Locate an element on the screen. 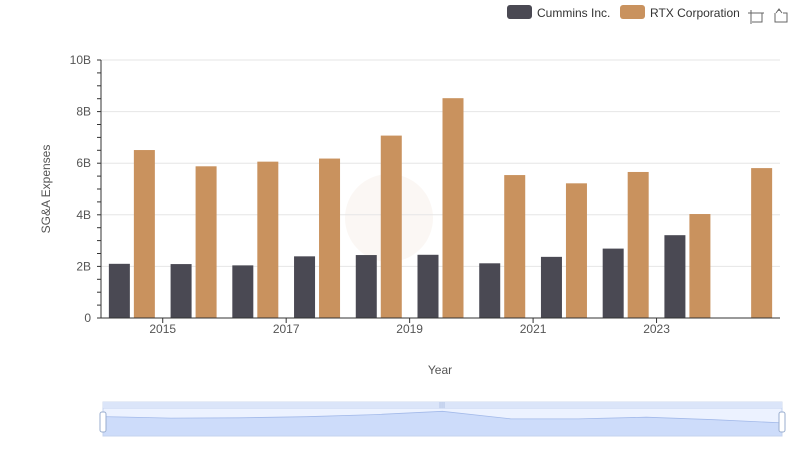  bar-rtx-2017 is located at coordinates (330, 238).